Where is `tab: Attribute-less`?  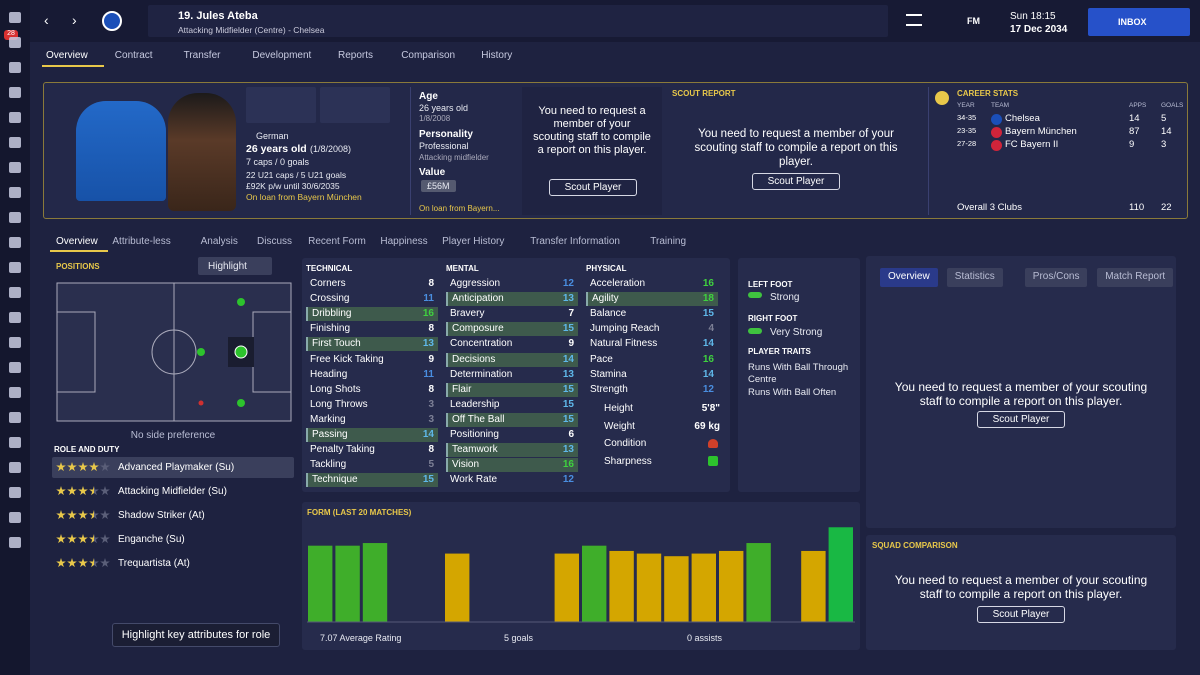
tab: Attribute-less is located at coordinates (141, 241).